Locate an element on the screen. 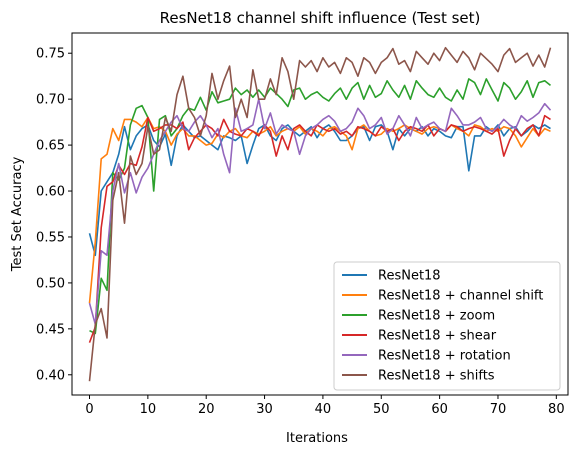 This screenshot has width=576, height=455. y-axis: 0.40 0.45 0.50 0.55 0.60 0.65 0.70 0.75 is located at coordinates (54, 215).